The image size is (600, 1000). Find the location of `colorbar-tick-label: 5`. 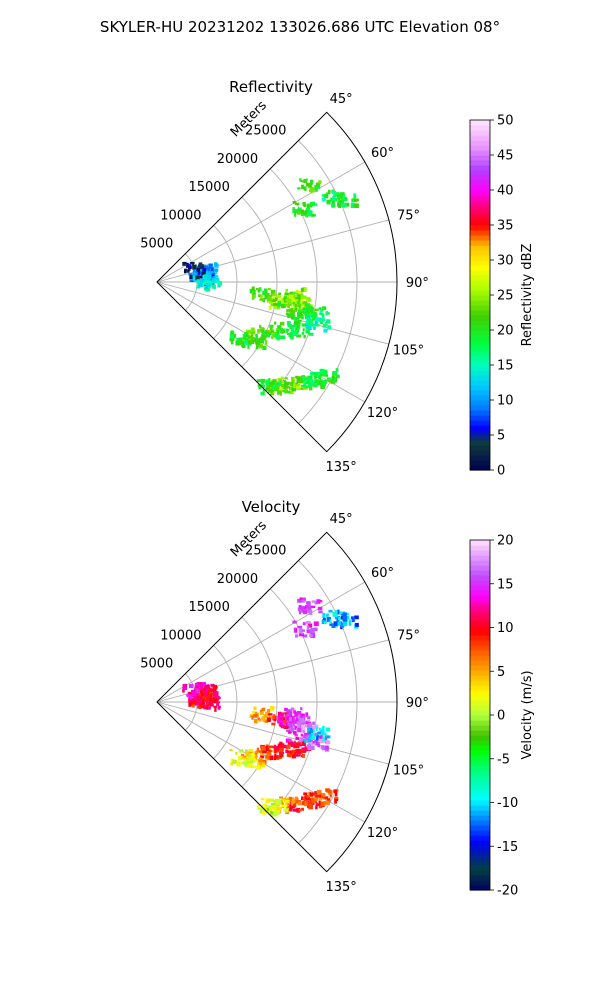

colorbar-tick-label: 5 is located at coordinates (501, 672).